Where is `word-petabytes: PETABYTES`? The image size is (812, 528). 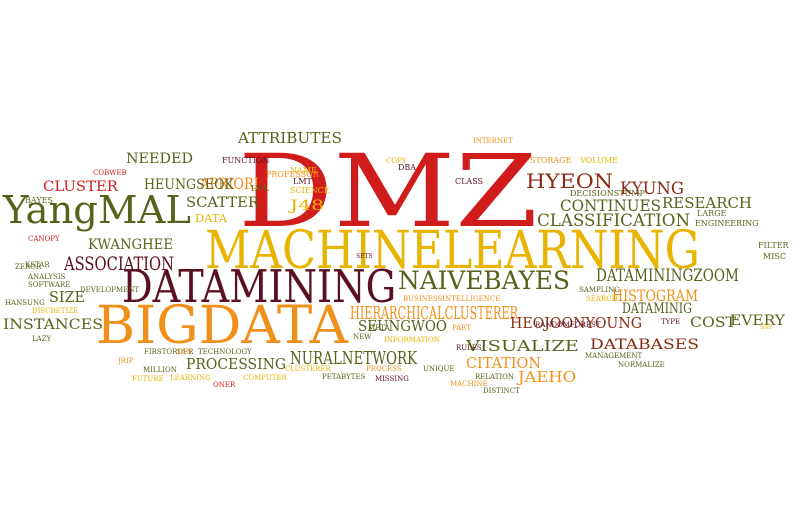 word-petabytes: PETABYTES is located at coordinates (344, 377).